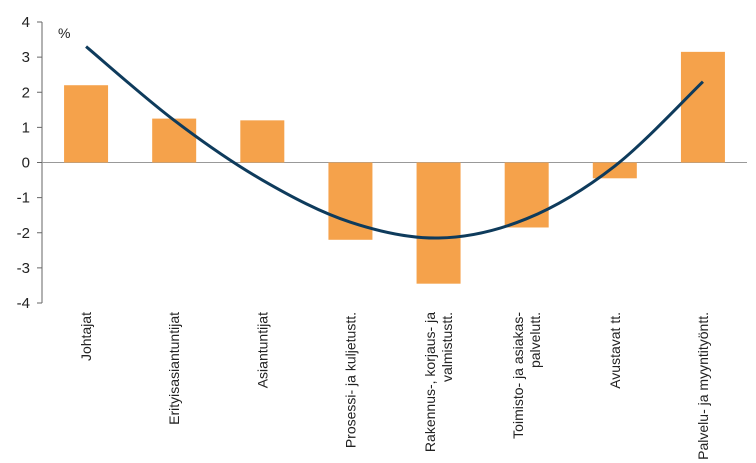  I want to click on category-label: Erityisasiantuntijat, so click(174, 368).